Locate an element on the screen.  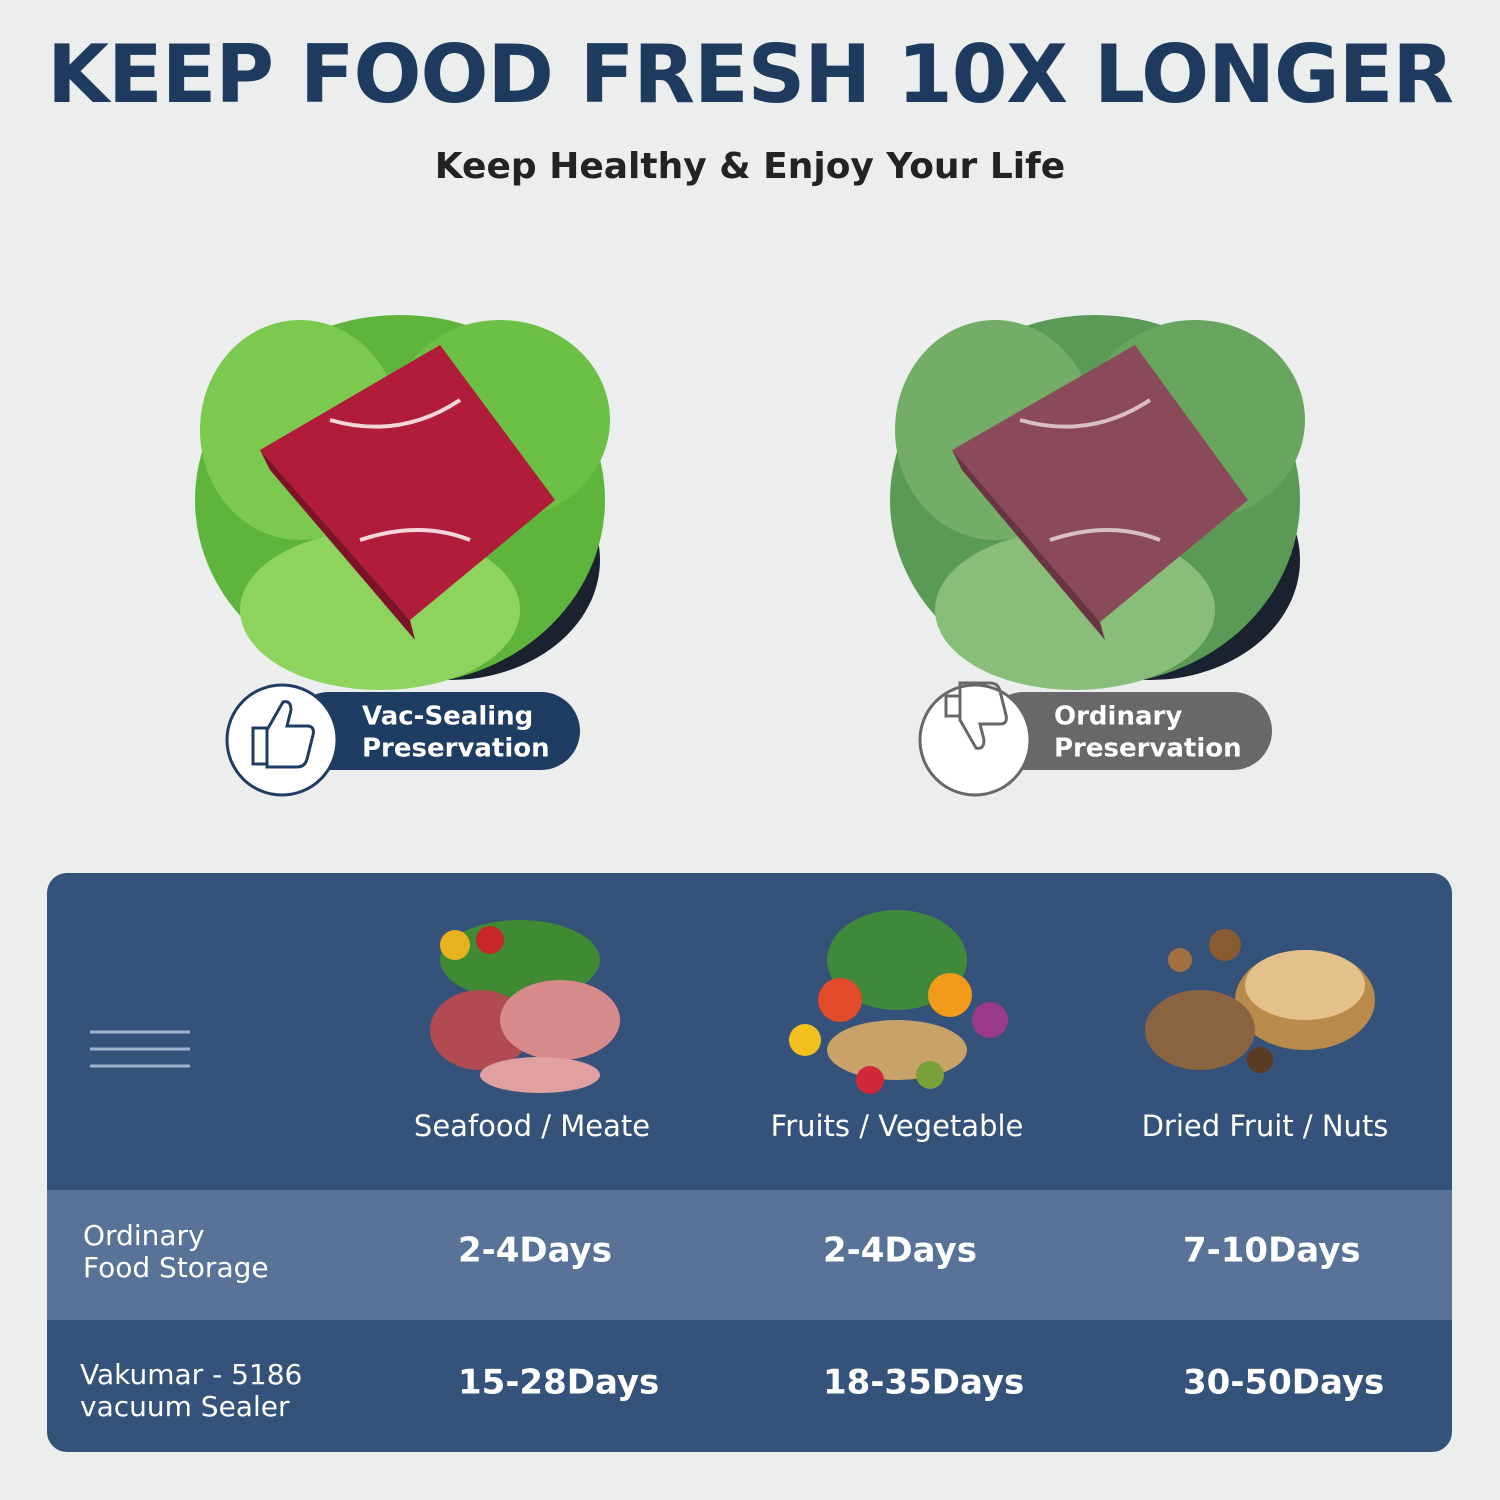
row-label: vacuum Sealer is located at coordinates (185, 1406).